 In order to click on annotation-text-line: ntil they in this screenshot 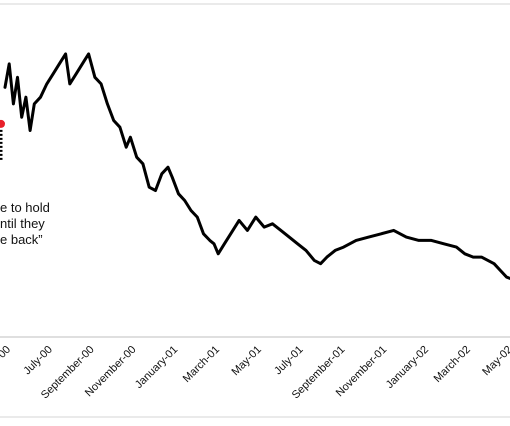, I will do `click(22, 223)`.